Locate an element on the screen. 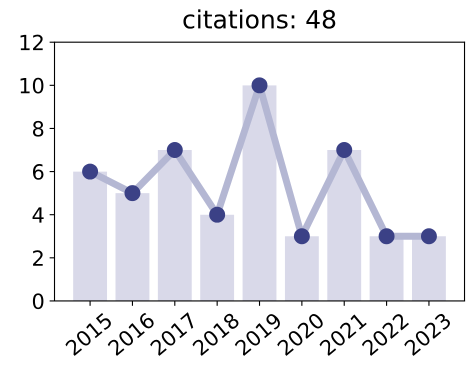 Image resolution: width=474 pixels, height=367 pixels. y-tick-label: 10 is located at coordinates (32, 86).